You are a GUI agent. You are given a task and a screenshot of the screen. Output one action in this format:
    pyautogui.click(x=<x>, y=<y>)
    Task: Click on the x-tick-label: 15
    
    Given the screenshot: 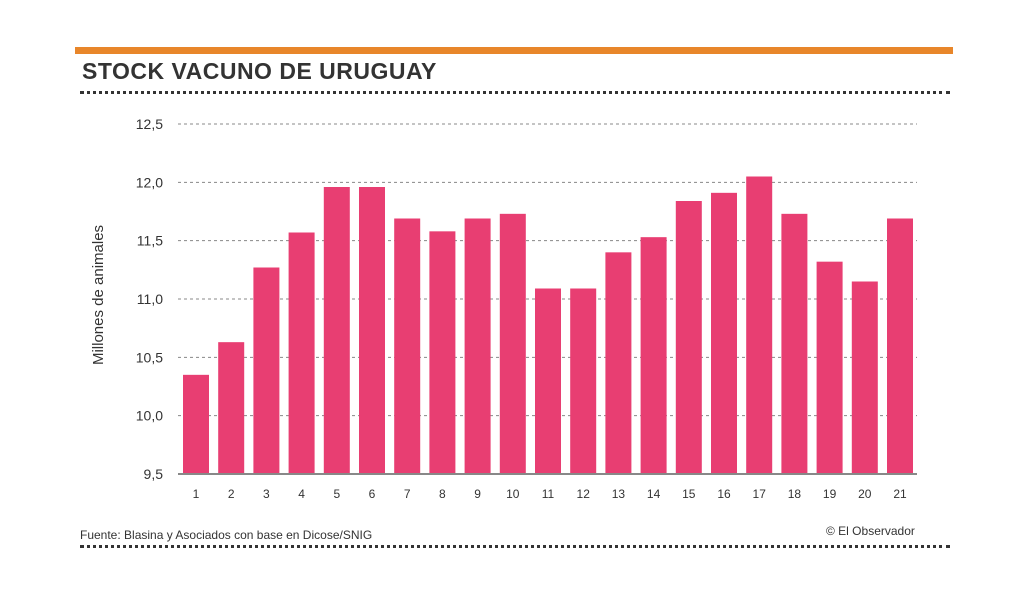 What is the action you would take?
    pyautogui.click(x=689, y=494)
    